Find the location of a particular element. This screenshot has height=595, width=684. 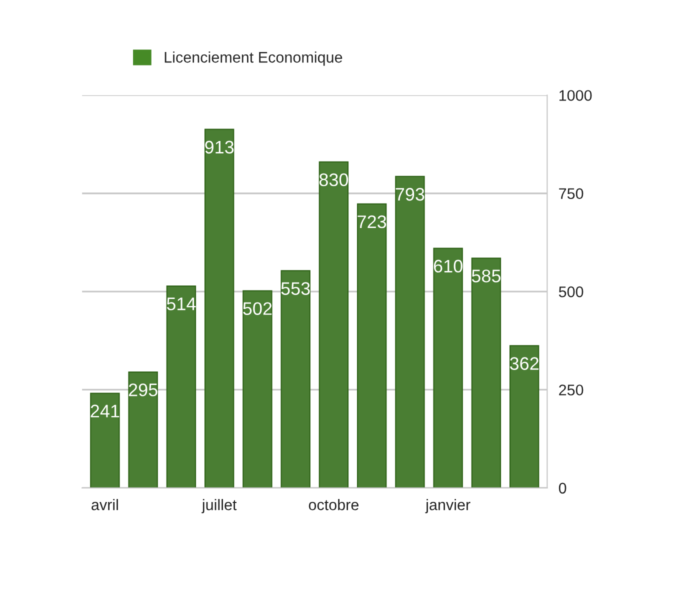

x-tick-label: janvier is located at coordinates (447, 506).